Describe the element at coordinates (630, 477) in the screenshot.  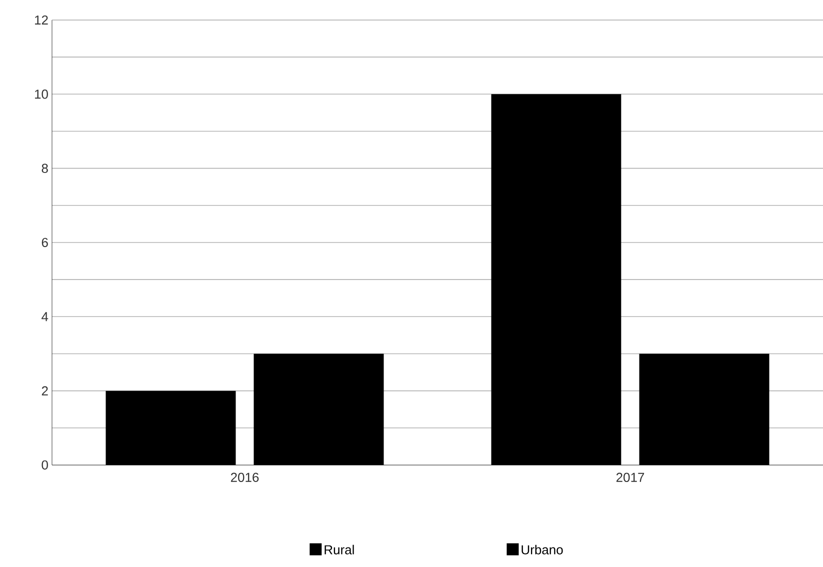
I see `x-tick-label: 2017` at that location.